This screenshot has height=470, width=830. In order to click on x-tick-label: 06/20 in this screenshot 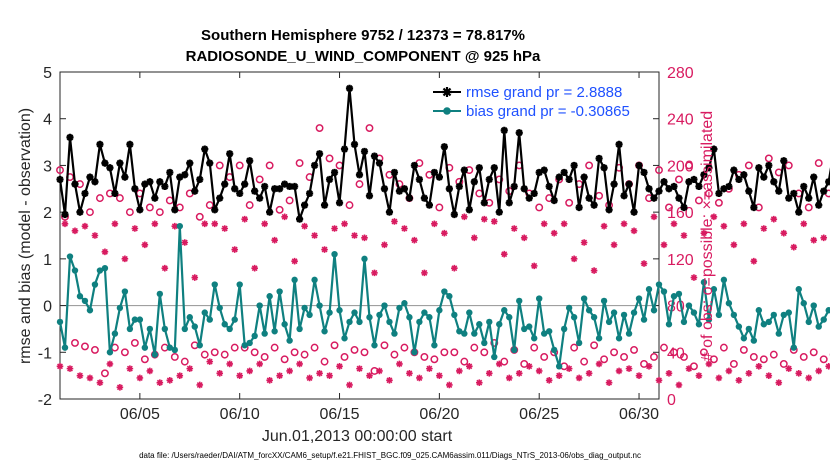, I will do `click(439, 414)`.